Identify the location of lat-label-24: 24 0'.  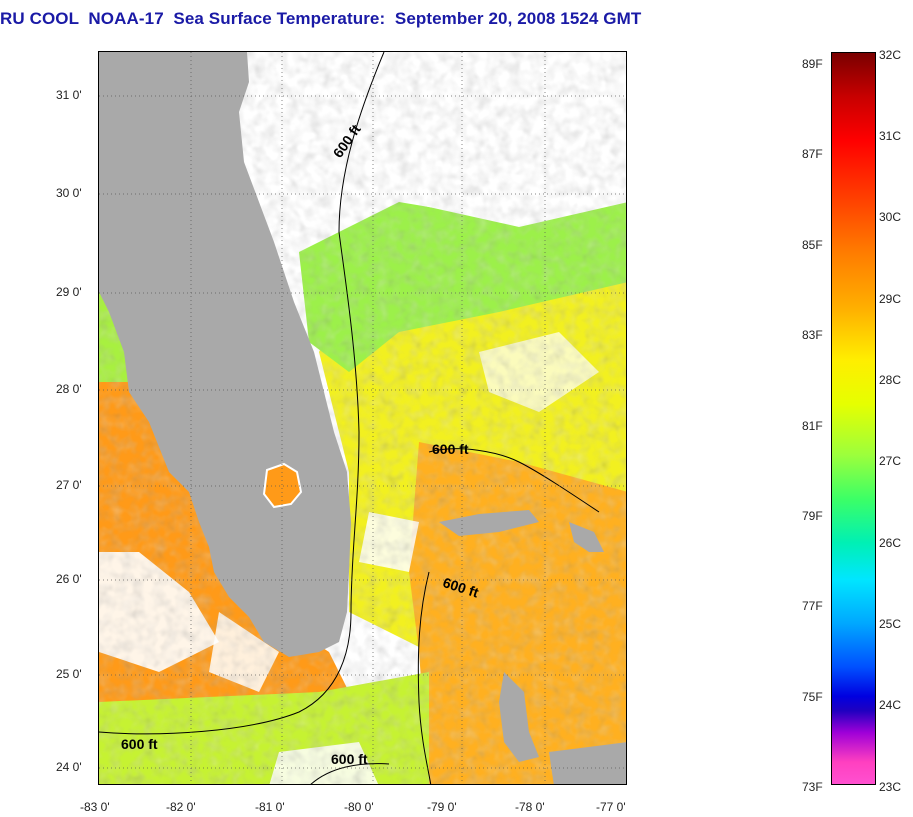
(69, 767).